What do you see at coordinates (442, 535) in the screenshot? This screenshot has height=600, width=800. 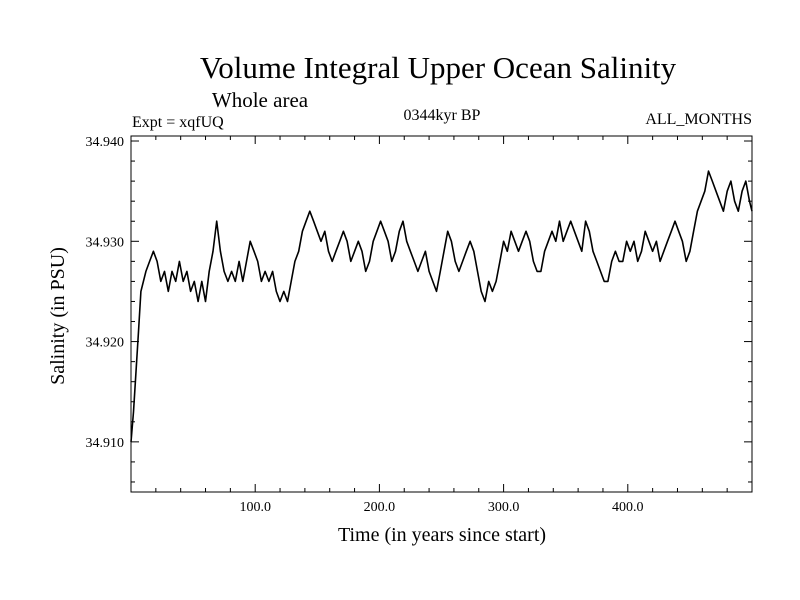 I see `x-axis-label: Time (in years since start)` at bounding box center [442, 535].